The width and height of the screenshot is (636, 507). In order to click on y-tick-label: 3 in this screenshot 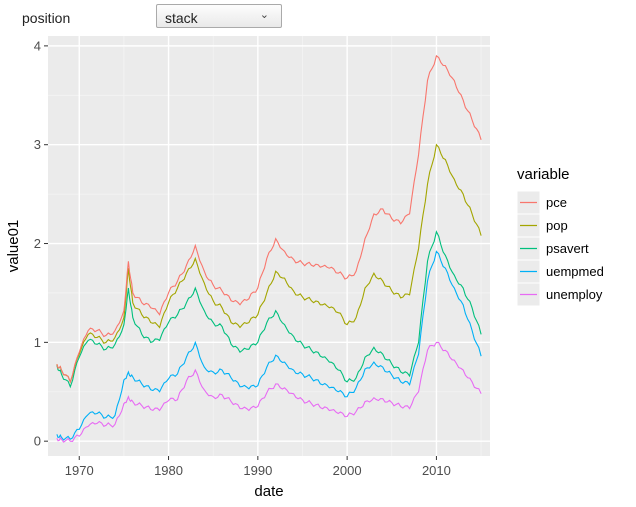, I will do `click(37, 144)`.